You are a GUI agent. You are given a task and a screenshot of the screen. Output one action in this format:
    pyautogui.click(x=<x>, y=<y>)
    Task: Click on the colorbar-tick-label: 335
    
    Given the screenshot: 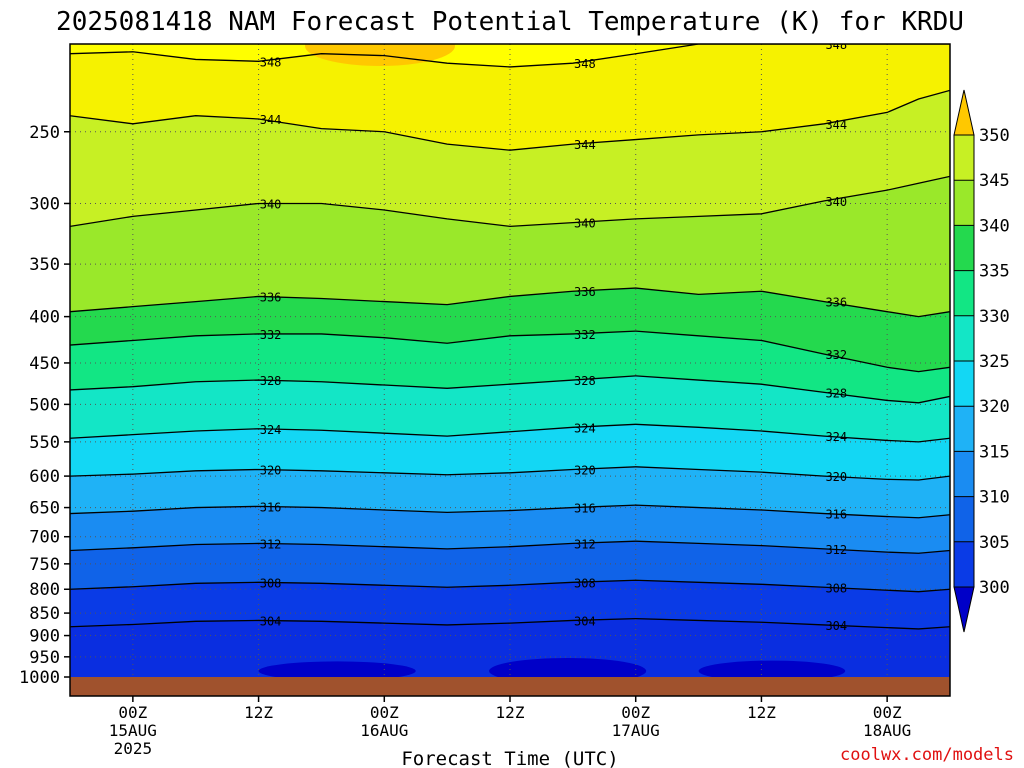 What is the action you would take?
    pyautogui.click(x=994, y=272)
    